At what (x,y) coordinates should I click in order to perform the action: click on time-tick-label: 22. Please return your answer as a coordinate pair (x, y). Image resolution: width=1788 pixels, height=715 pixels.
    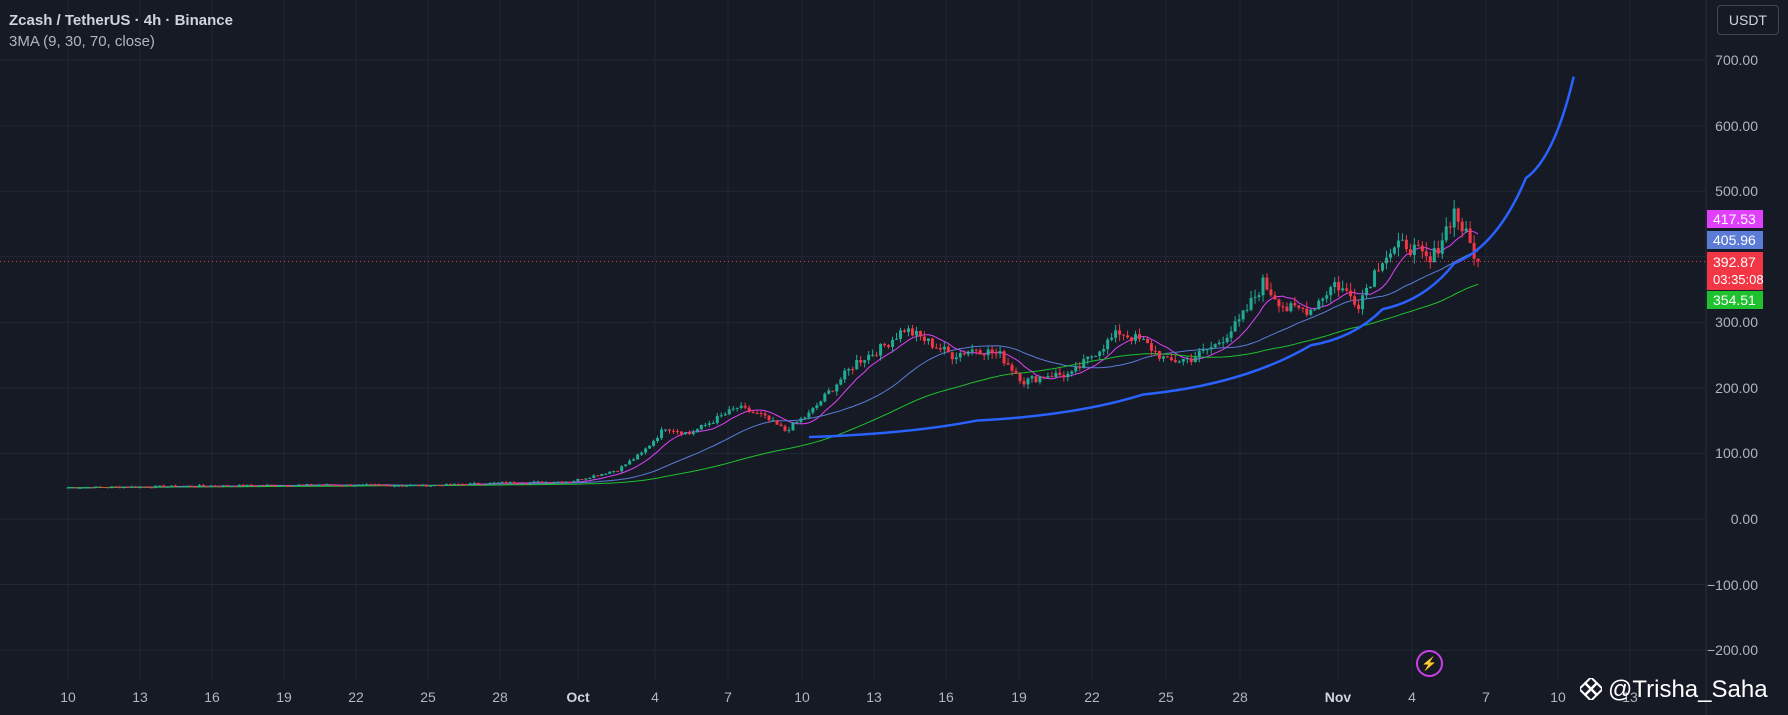
    Looking at the image, I should click on (356, 697).